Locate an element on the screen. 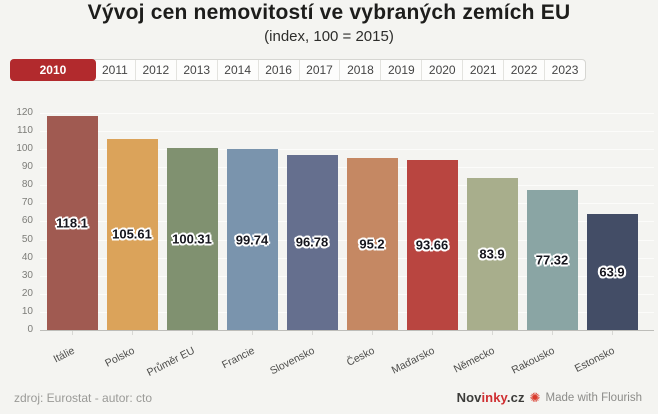 The height and width of the screenshot is (414, 658). bar-nemecko: 83.9 is located at coordinates (492, 254).